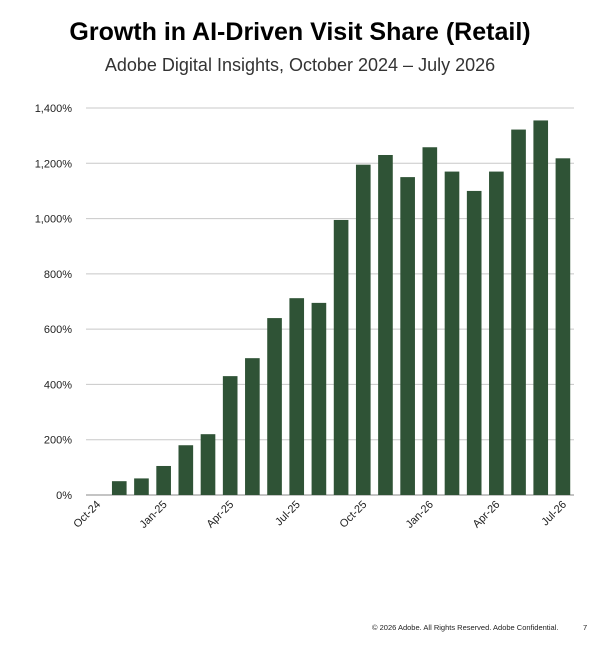 The image size is (600, 653). I want to click on y-tick-label: 1,400%, so click(54, 109).